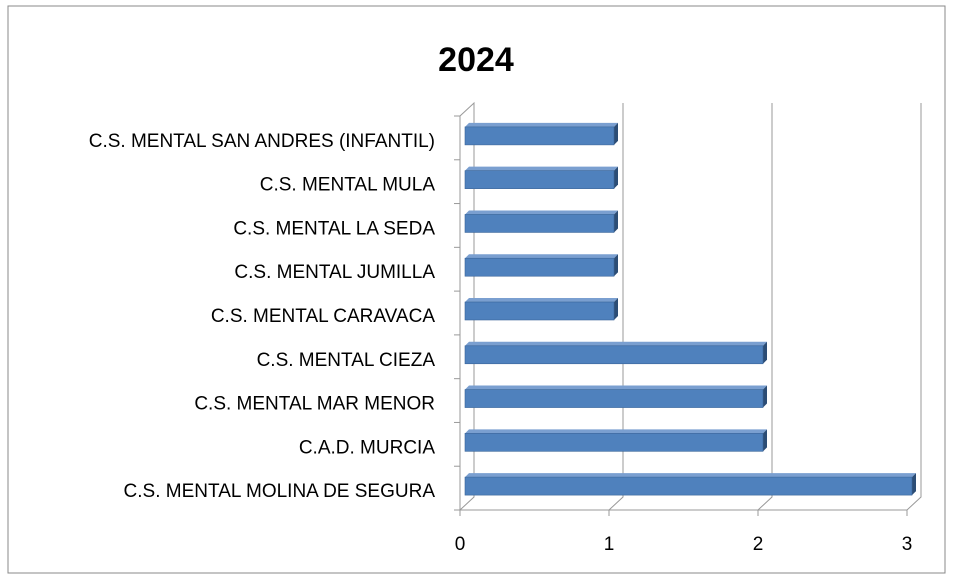 Image resolution: width=953 pixels, height=584 pixels. What do you see at coordinates (314, 404) in the screenshot?
I see `y-tick-label: C.S. MENTAL MAR MENOR` at bounding box center [314, 404].